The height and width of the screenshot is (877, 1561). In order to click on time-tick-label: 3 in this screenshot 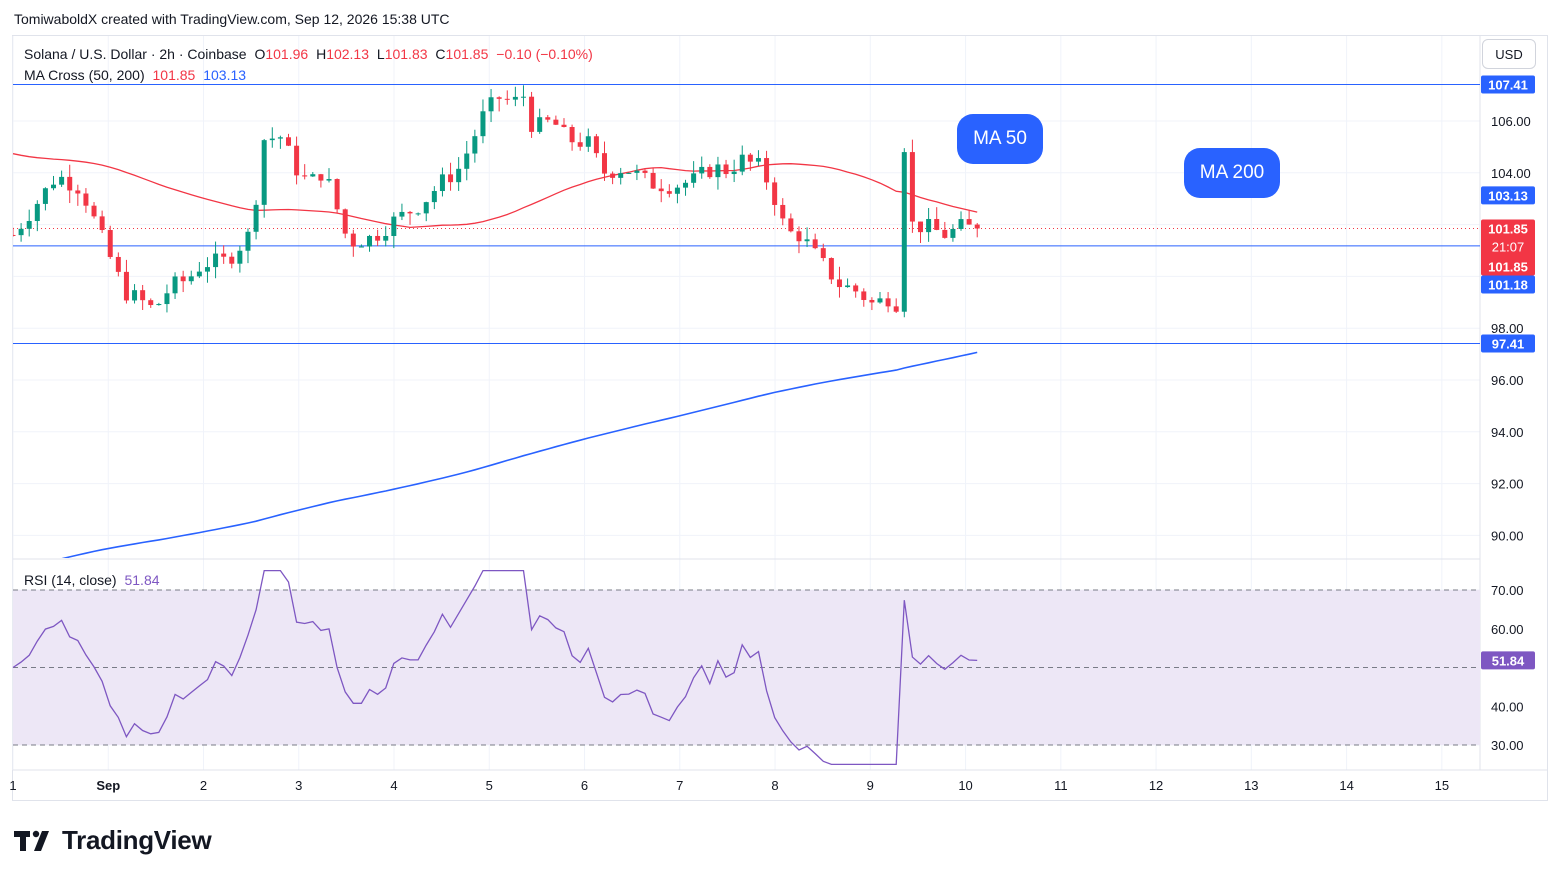, I will do `click(298, 785)`.